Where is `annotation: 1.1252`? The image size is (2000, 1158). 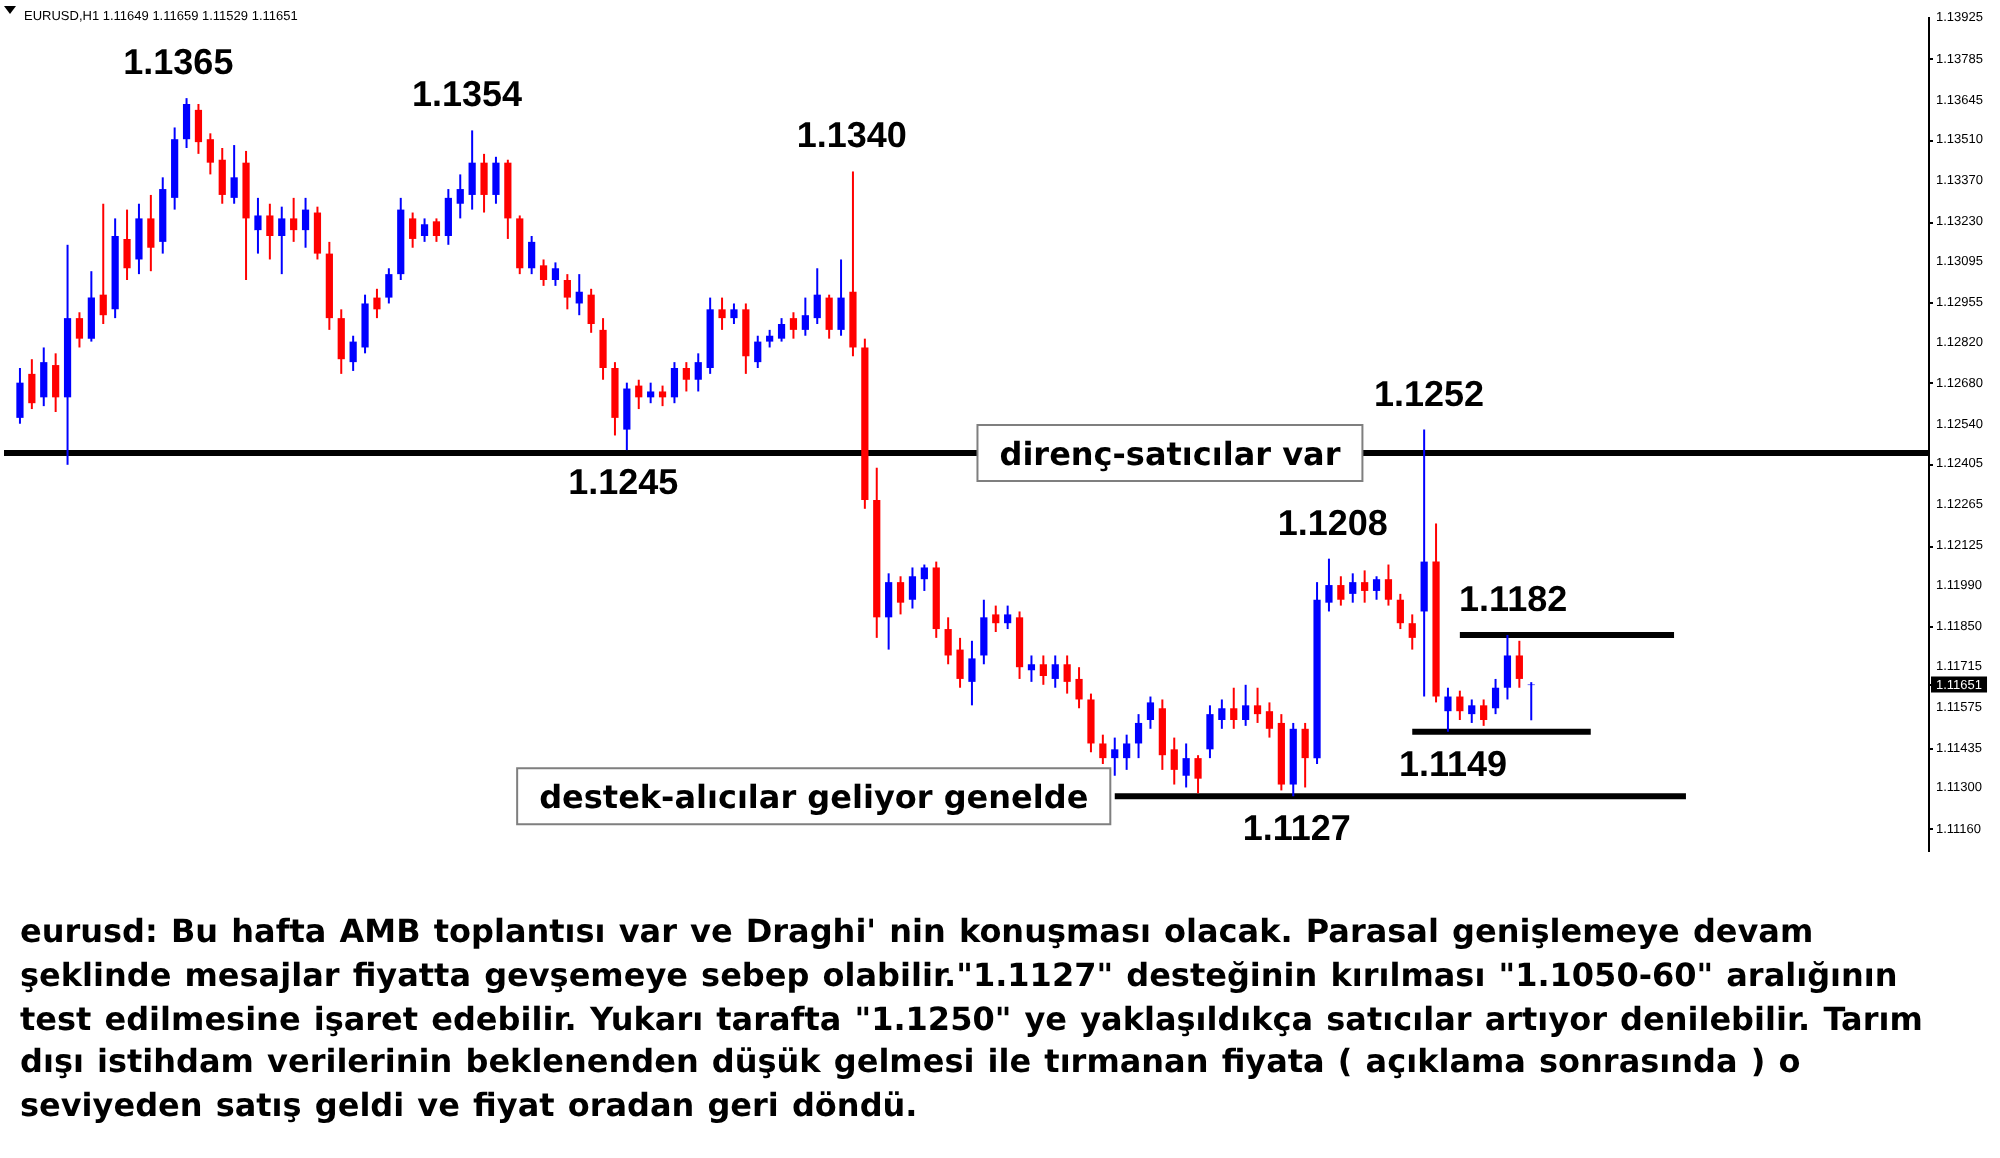 annotation: 1.1252 is located at coordinates (1429, 393).